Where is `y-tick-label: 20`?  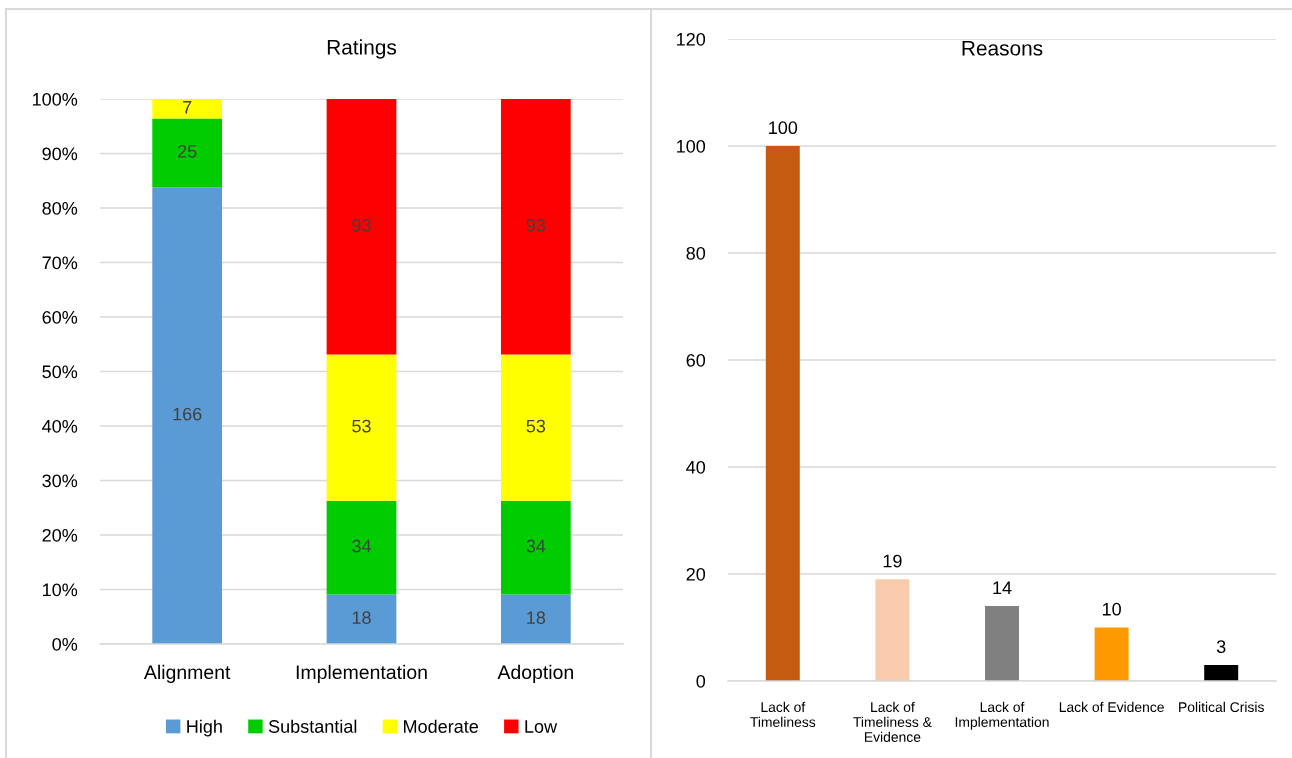
y-tick-label: 20 is located at coordinates (696, 574).